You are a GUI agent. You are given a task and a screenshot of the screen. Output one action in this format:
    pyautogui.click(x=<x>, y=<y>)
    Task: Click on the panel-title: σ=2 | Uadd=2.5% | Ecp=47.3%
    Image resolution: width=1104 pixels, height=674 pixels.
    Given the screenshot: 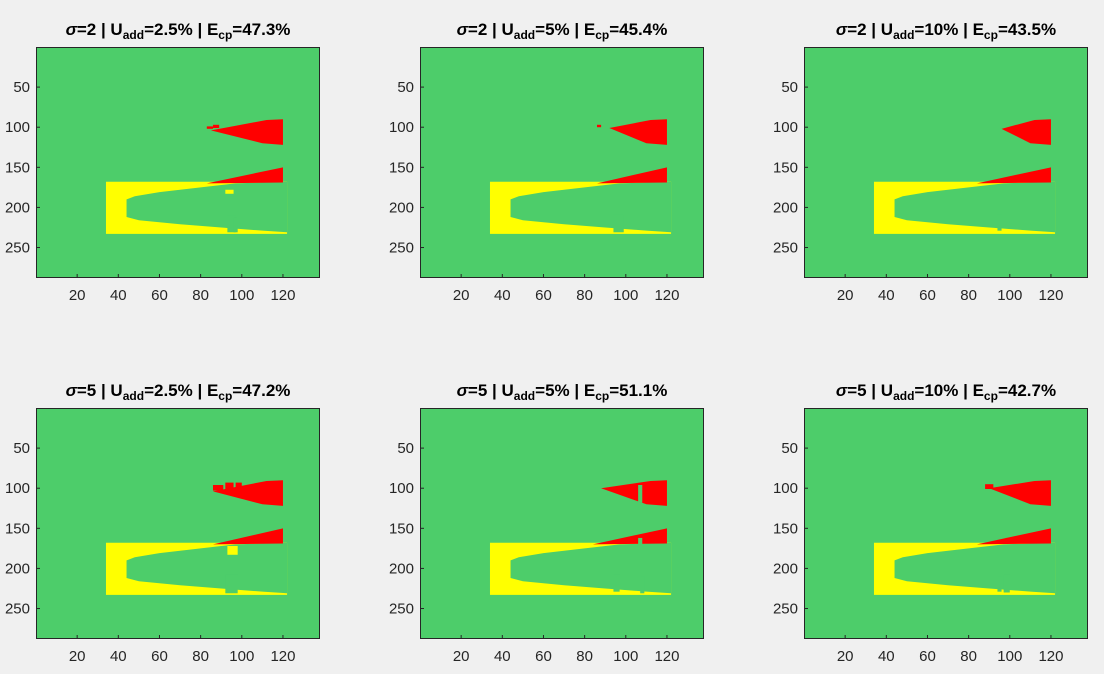 What is the action you would take?
    pyautogui.click(x=178, y=31)
    